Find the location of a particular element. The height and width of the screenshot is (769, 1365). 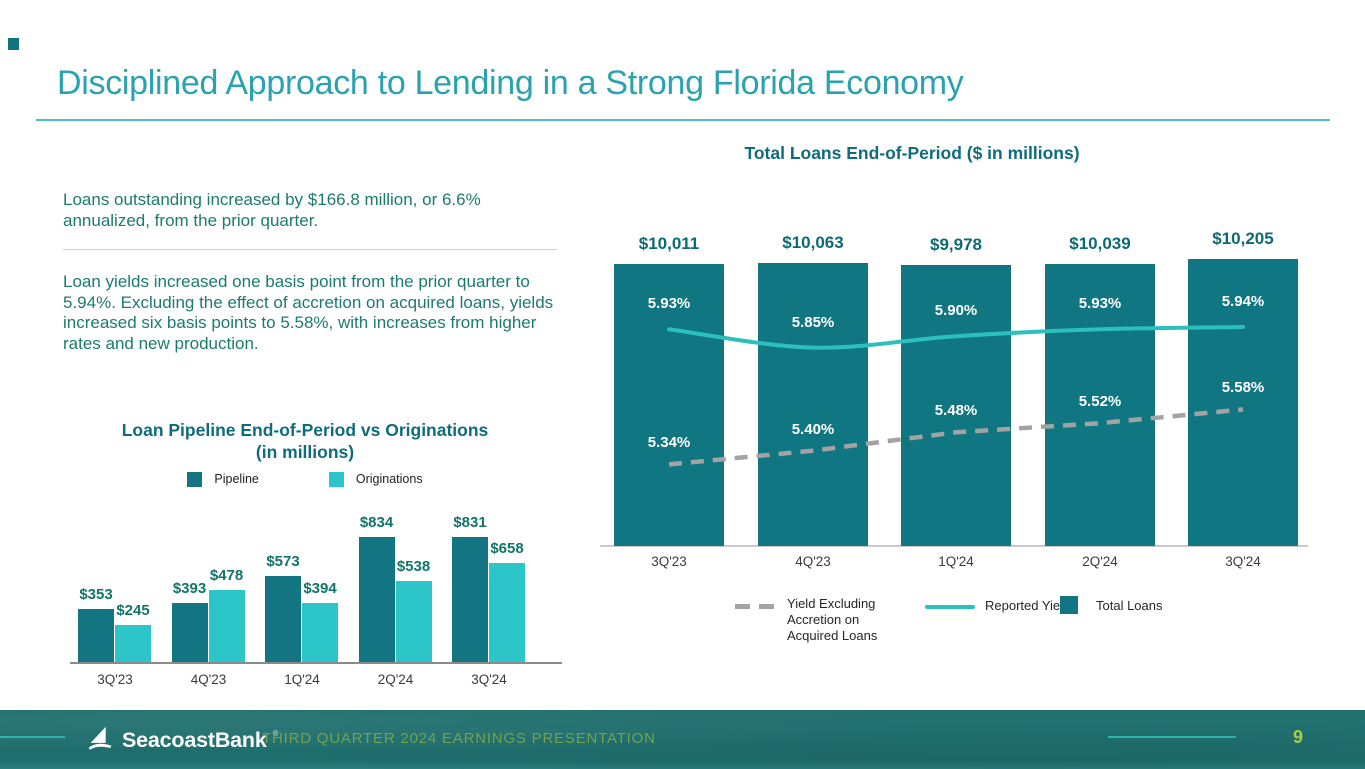

reported-yield-label-3Q'23: 5.93% is located at coordinates (669, 304).